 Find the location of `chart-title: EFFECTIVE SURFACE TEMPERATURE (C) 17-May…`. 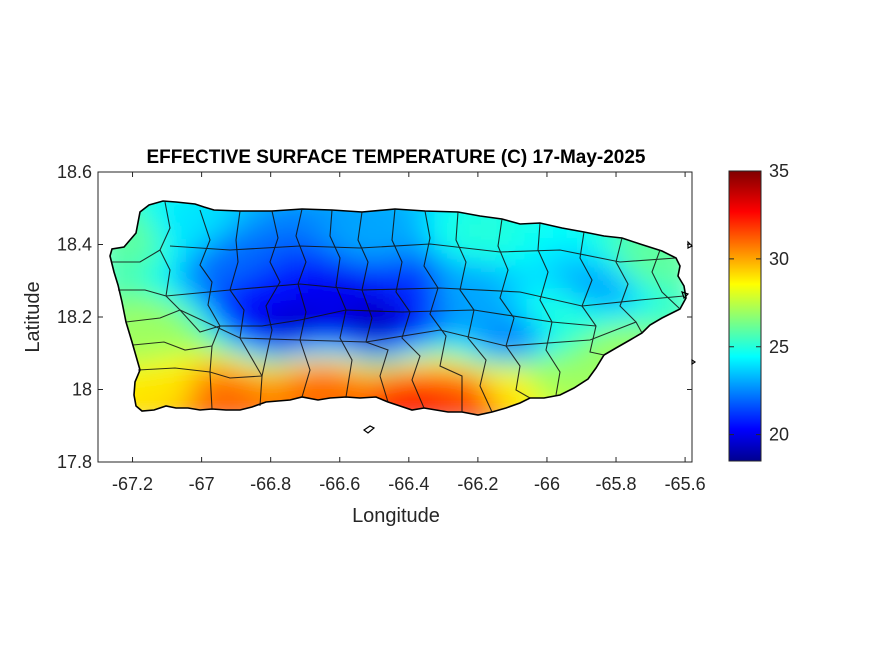

chart-title: EFFECTIVE SURFACE TEMPERATURE (C) 17-May… is located at coordinates (395, 157).